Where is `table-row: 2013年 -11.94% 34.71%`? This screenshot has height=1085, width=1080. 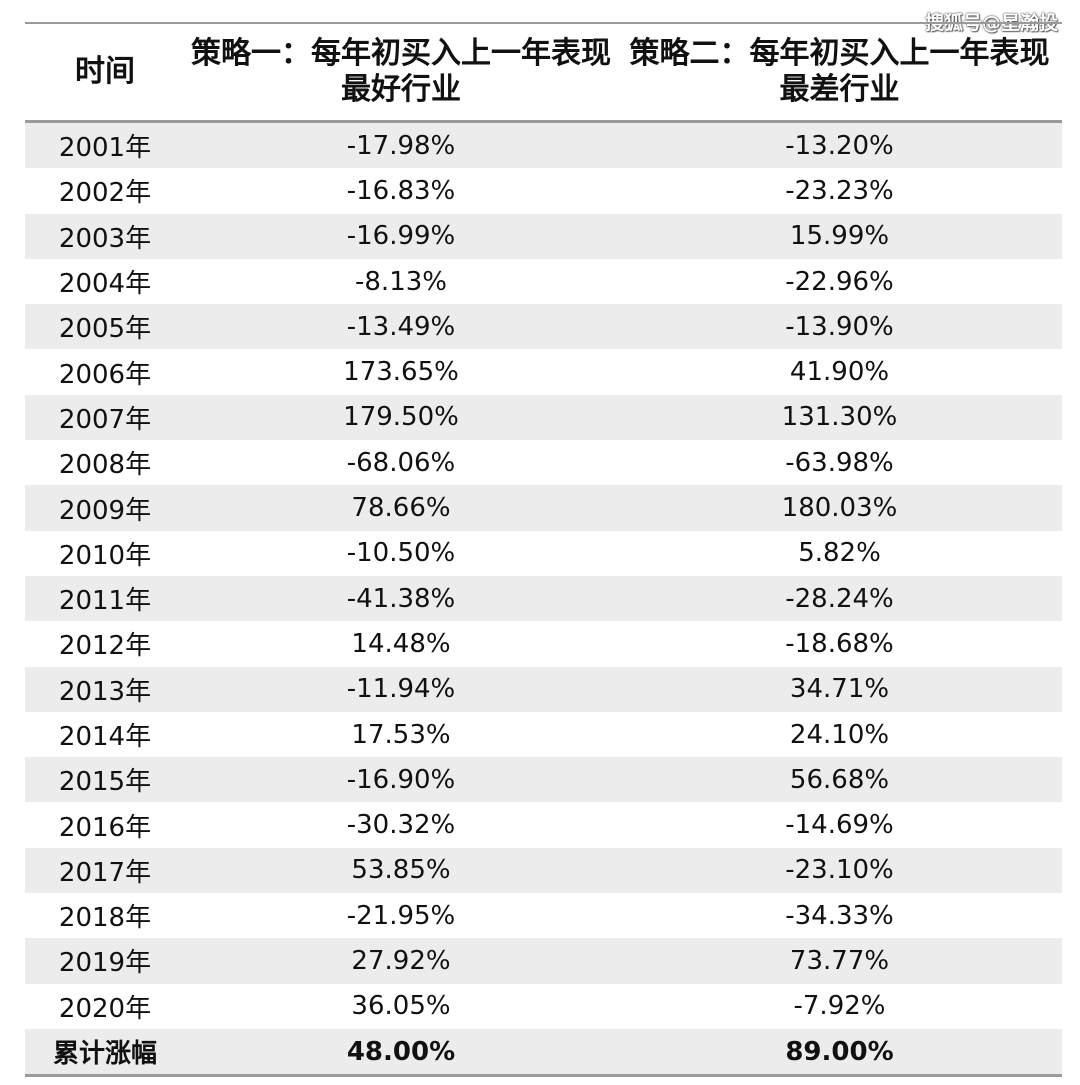 table-row: 2013年 -11.94% 34.71% is located at coordinates (543, 689).